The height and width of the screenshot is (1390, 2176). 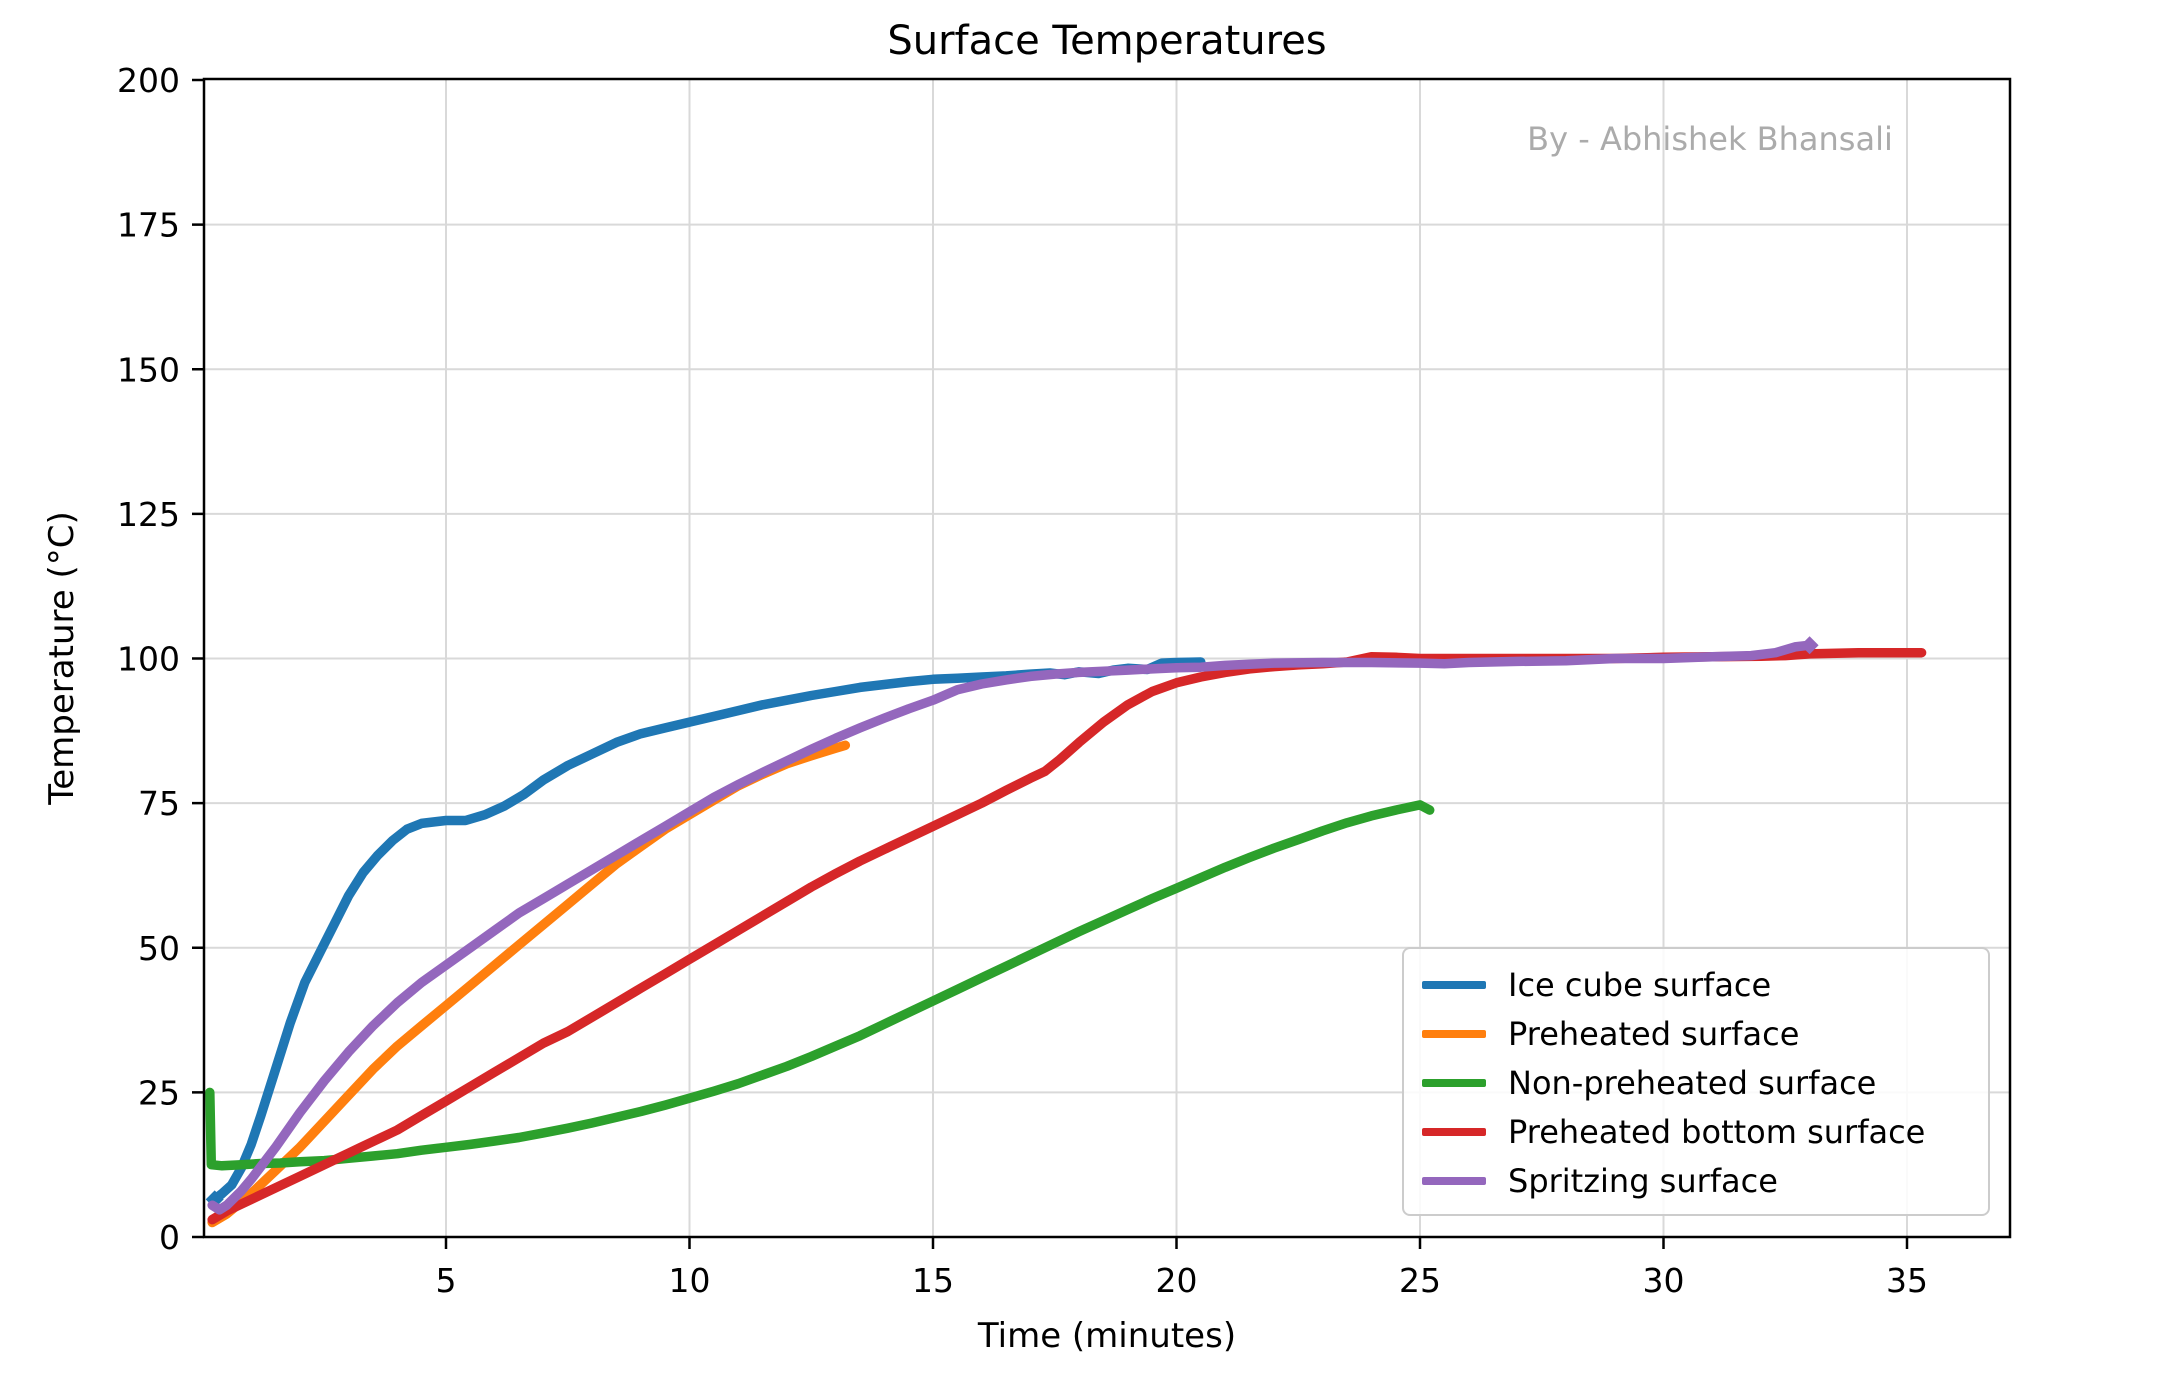 I want to click on y-tick-label-50: 50, so click(x=159, y=948).